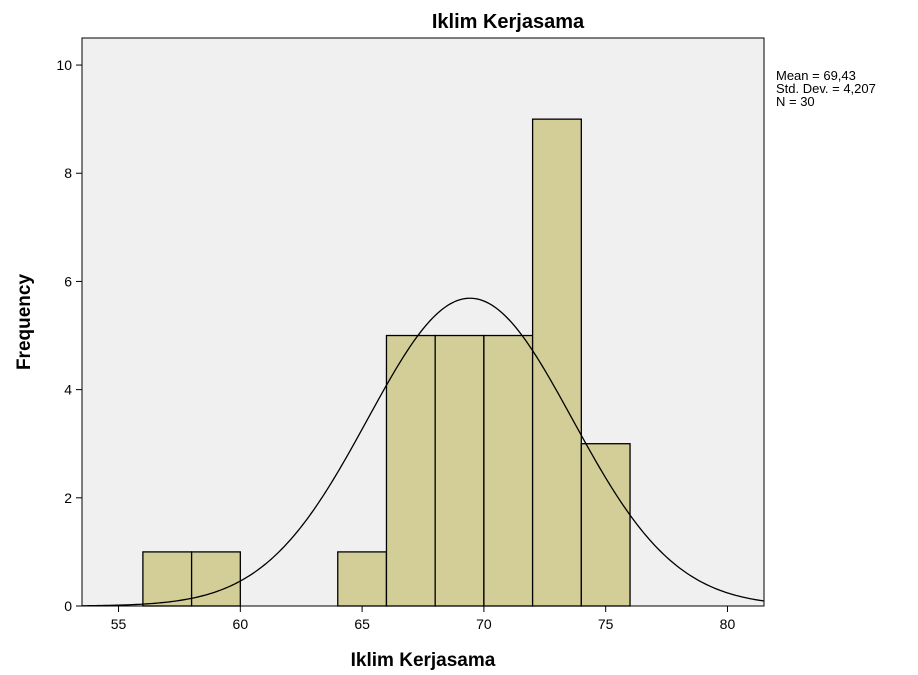  I want to click on x-tick-label-70: 70, so click(484, 624).